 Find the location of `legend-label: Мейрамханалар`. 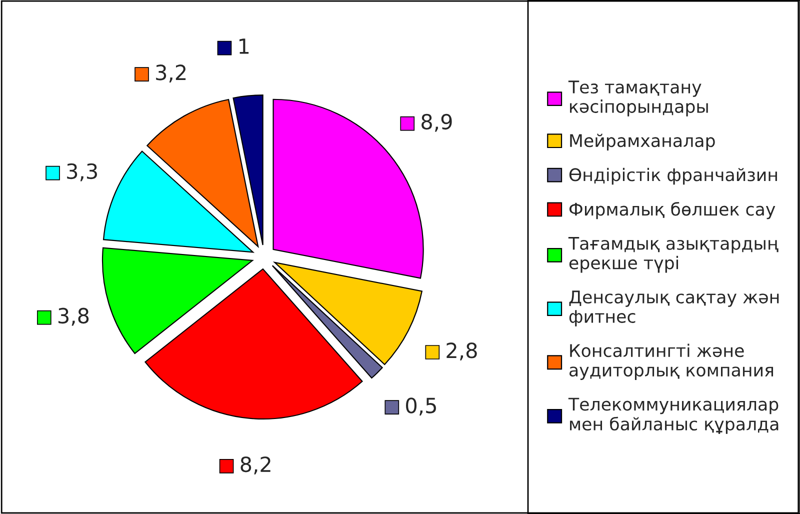

legend-label: Мейрамханалар is located at coordinates (642, 142).